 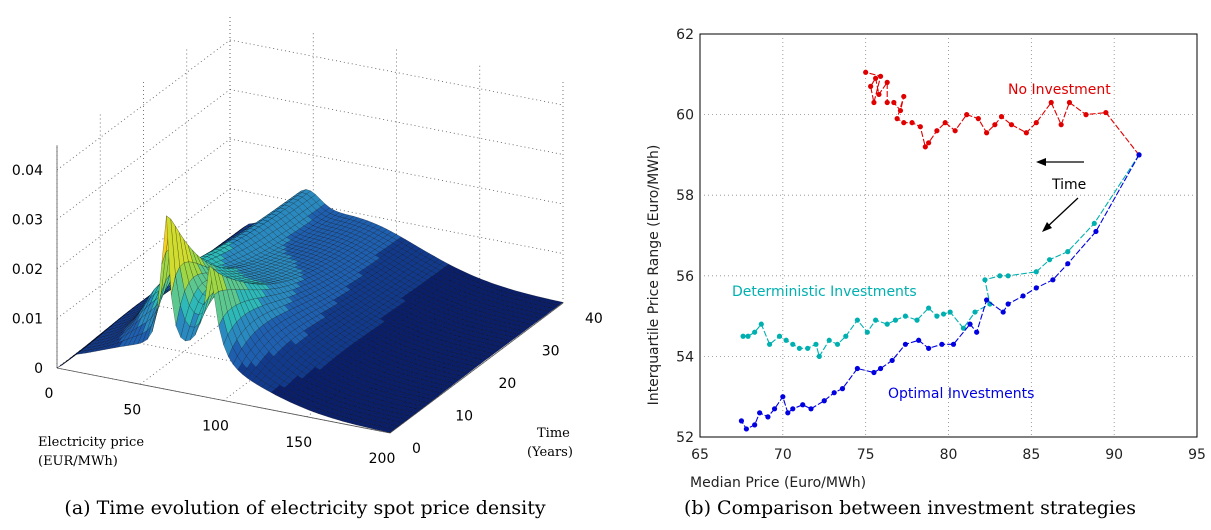 What do you see at coordinates (27, 221) in the screenshot?
I see `z-tick-label: 0.03` at bounding box center [27, 221].